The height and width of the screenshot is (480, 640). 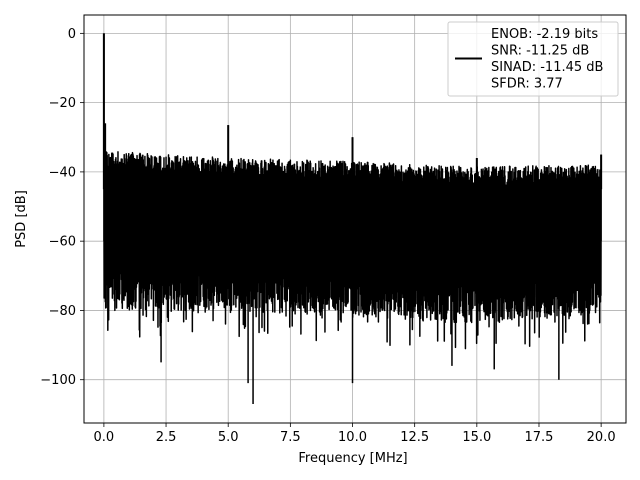 What do you see at coordinates (21, 219) in the screenshot?
I see `y-axis-label: PSD [dB]` at bounding box center [21, 219].